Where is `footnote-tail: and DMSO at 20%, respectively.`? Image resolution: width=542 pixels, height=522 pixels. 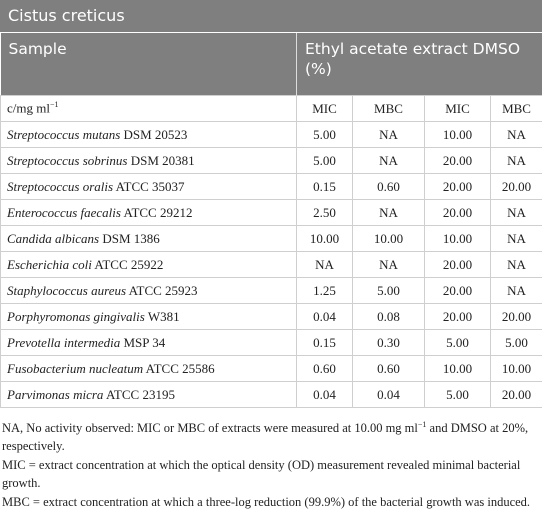
footnote-tail: and DMSO at 20%, respectively. is located at coordinates (265, 437).